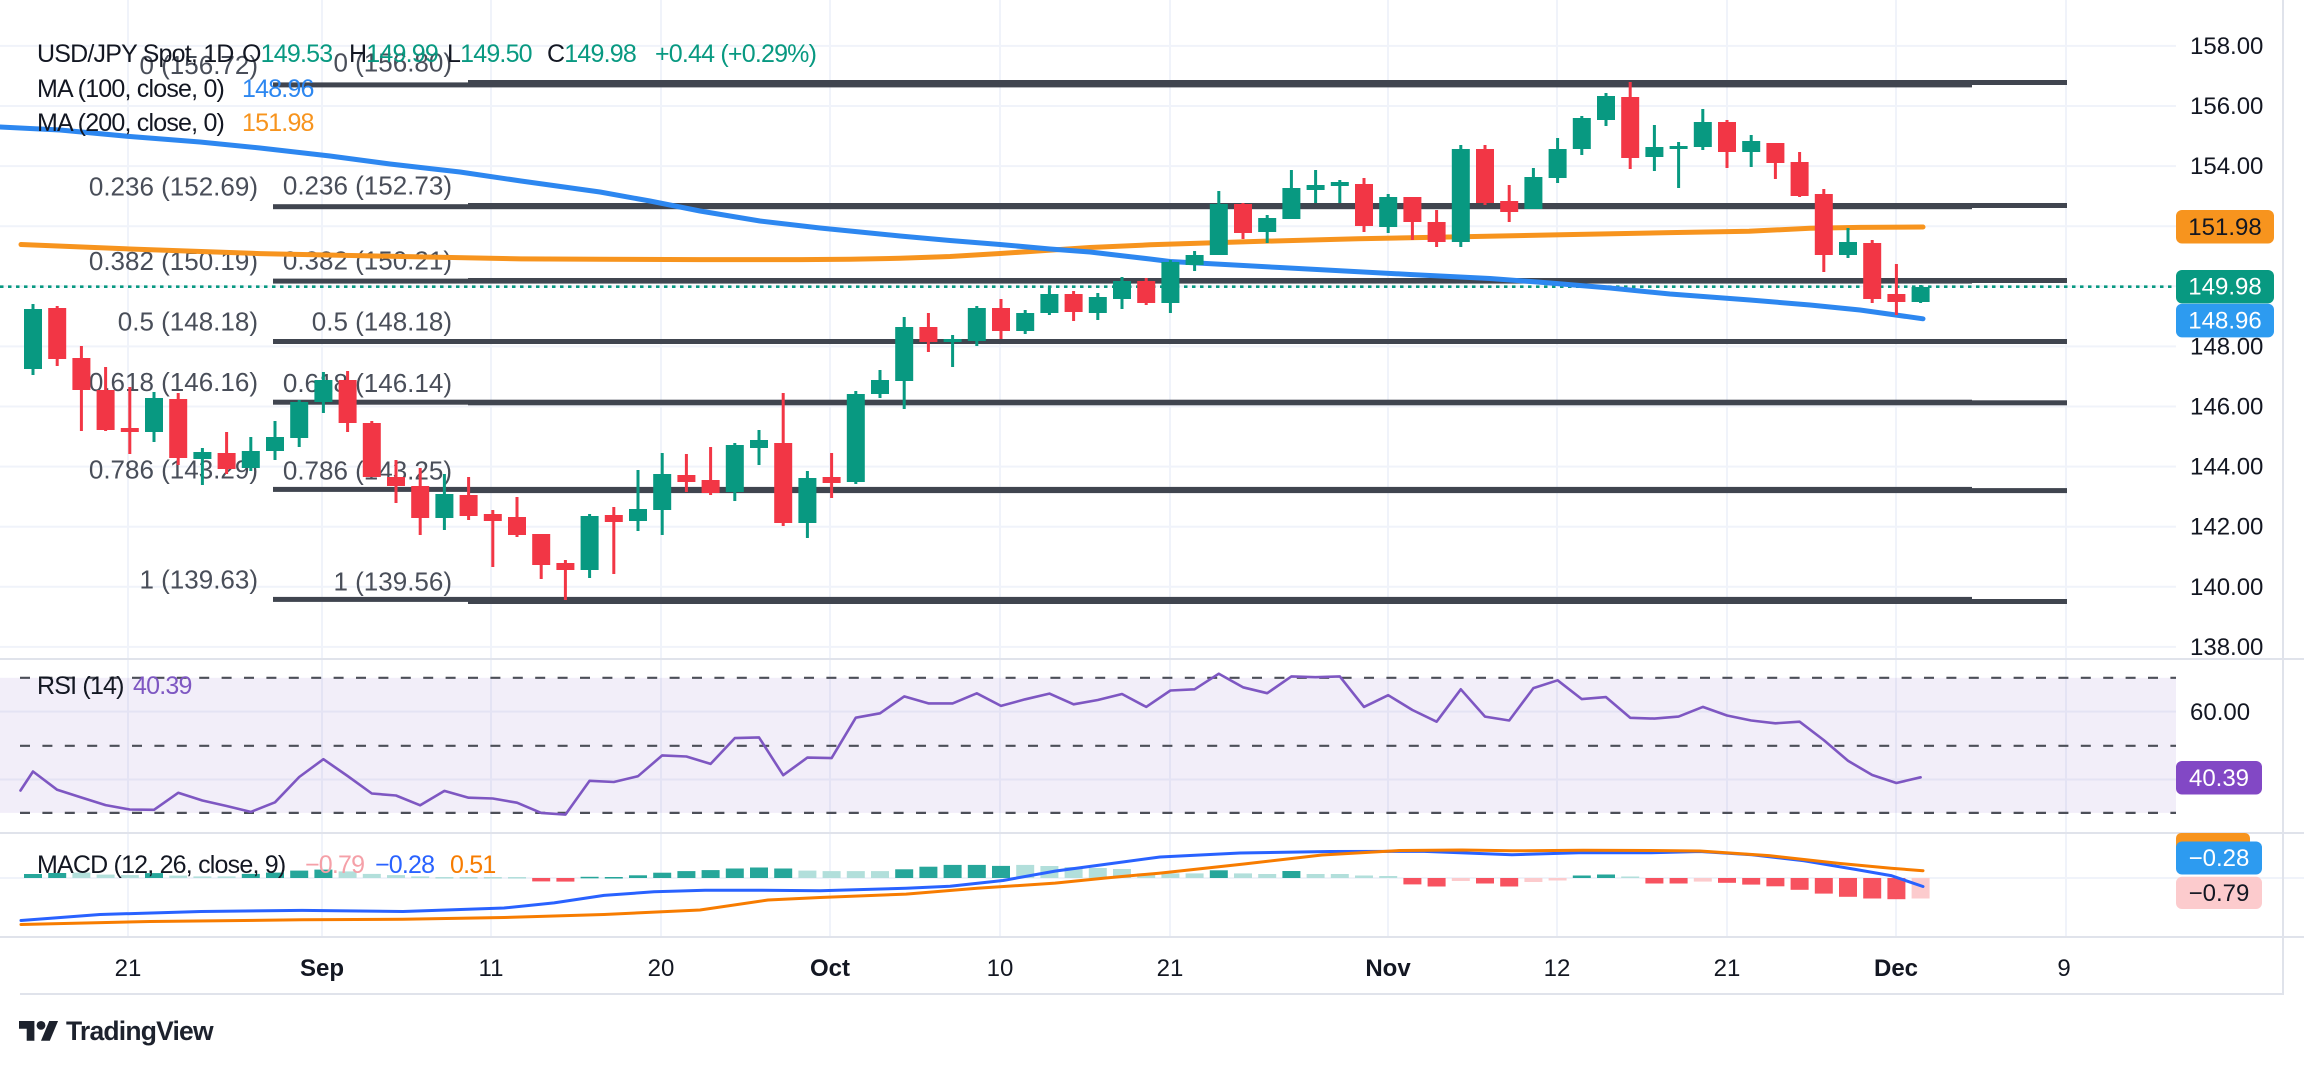 The image size is (2304, 1066). I want to click on svg-text: 60.00, so click(2220, 712).